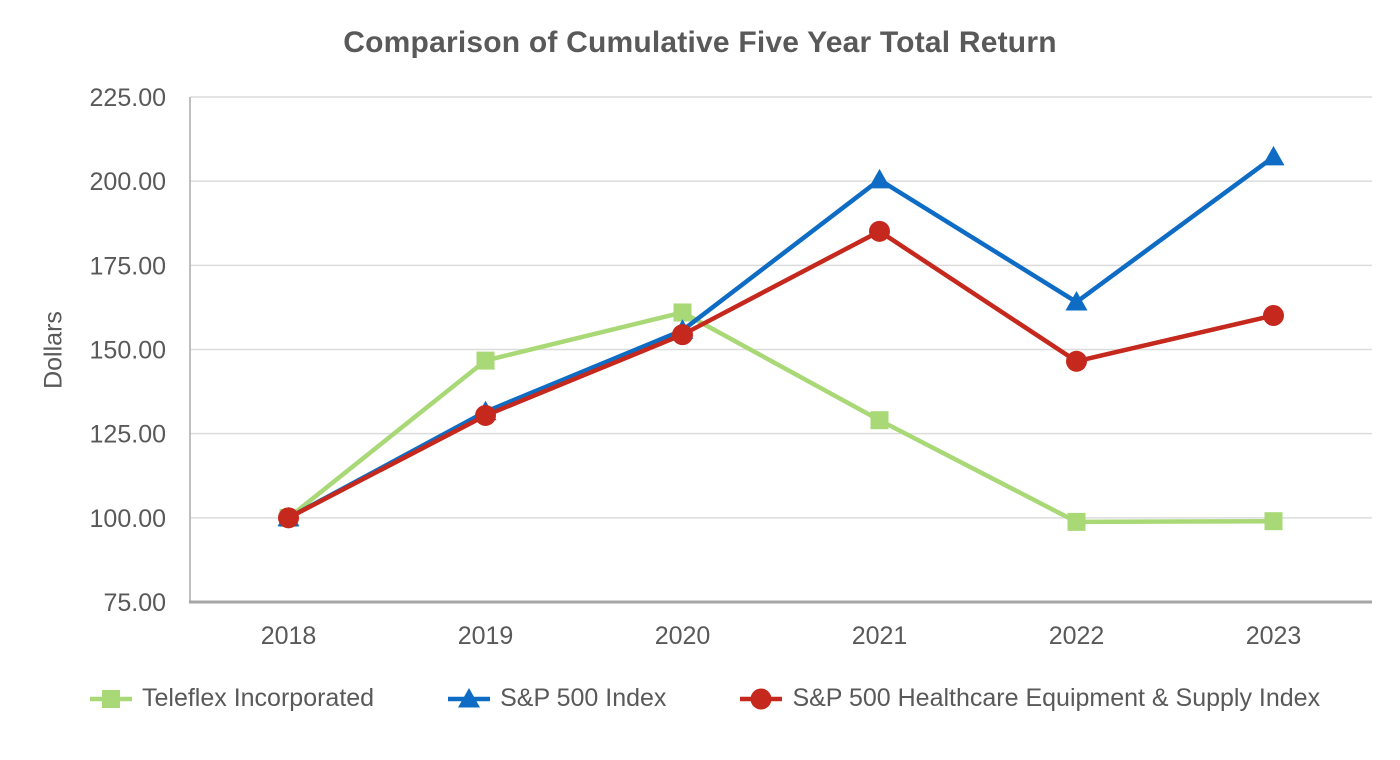  I want to click on legend-item-sp500: S&P 500 Index, so click(556, 698).